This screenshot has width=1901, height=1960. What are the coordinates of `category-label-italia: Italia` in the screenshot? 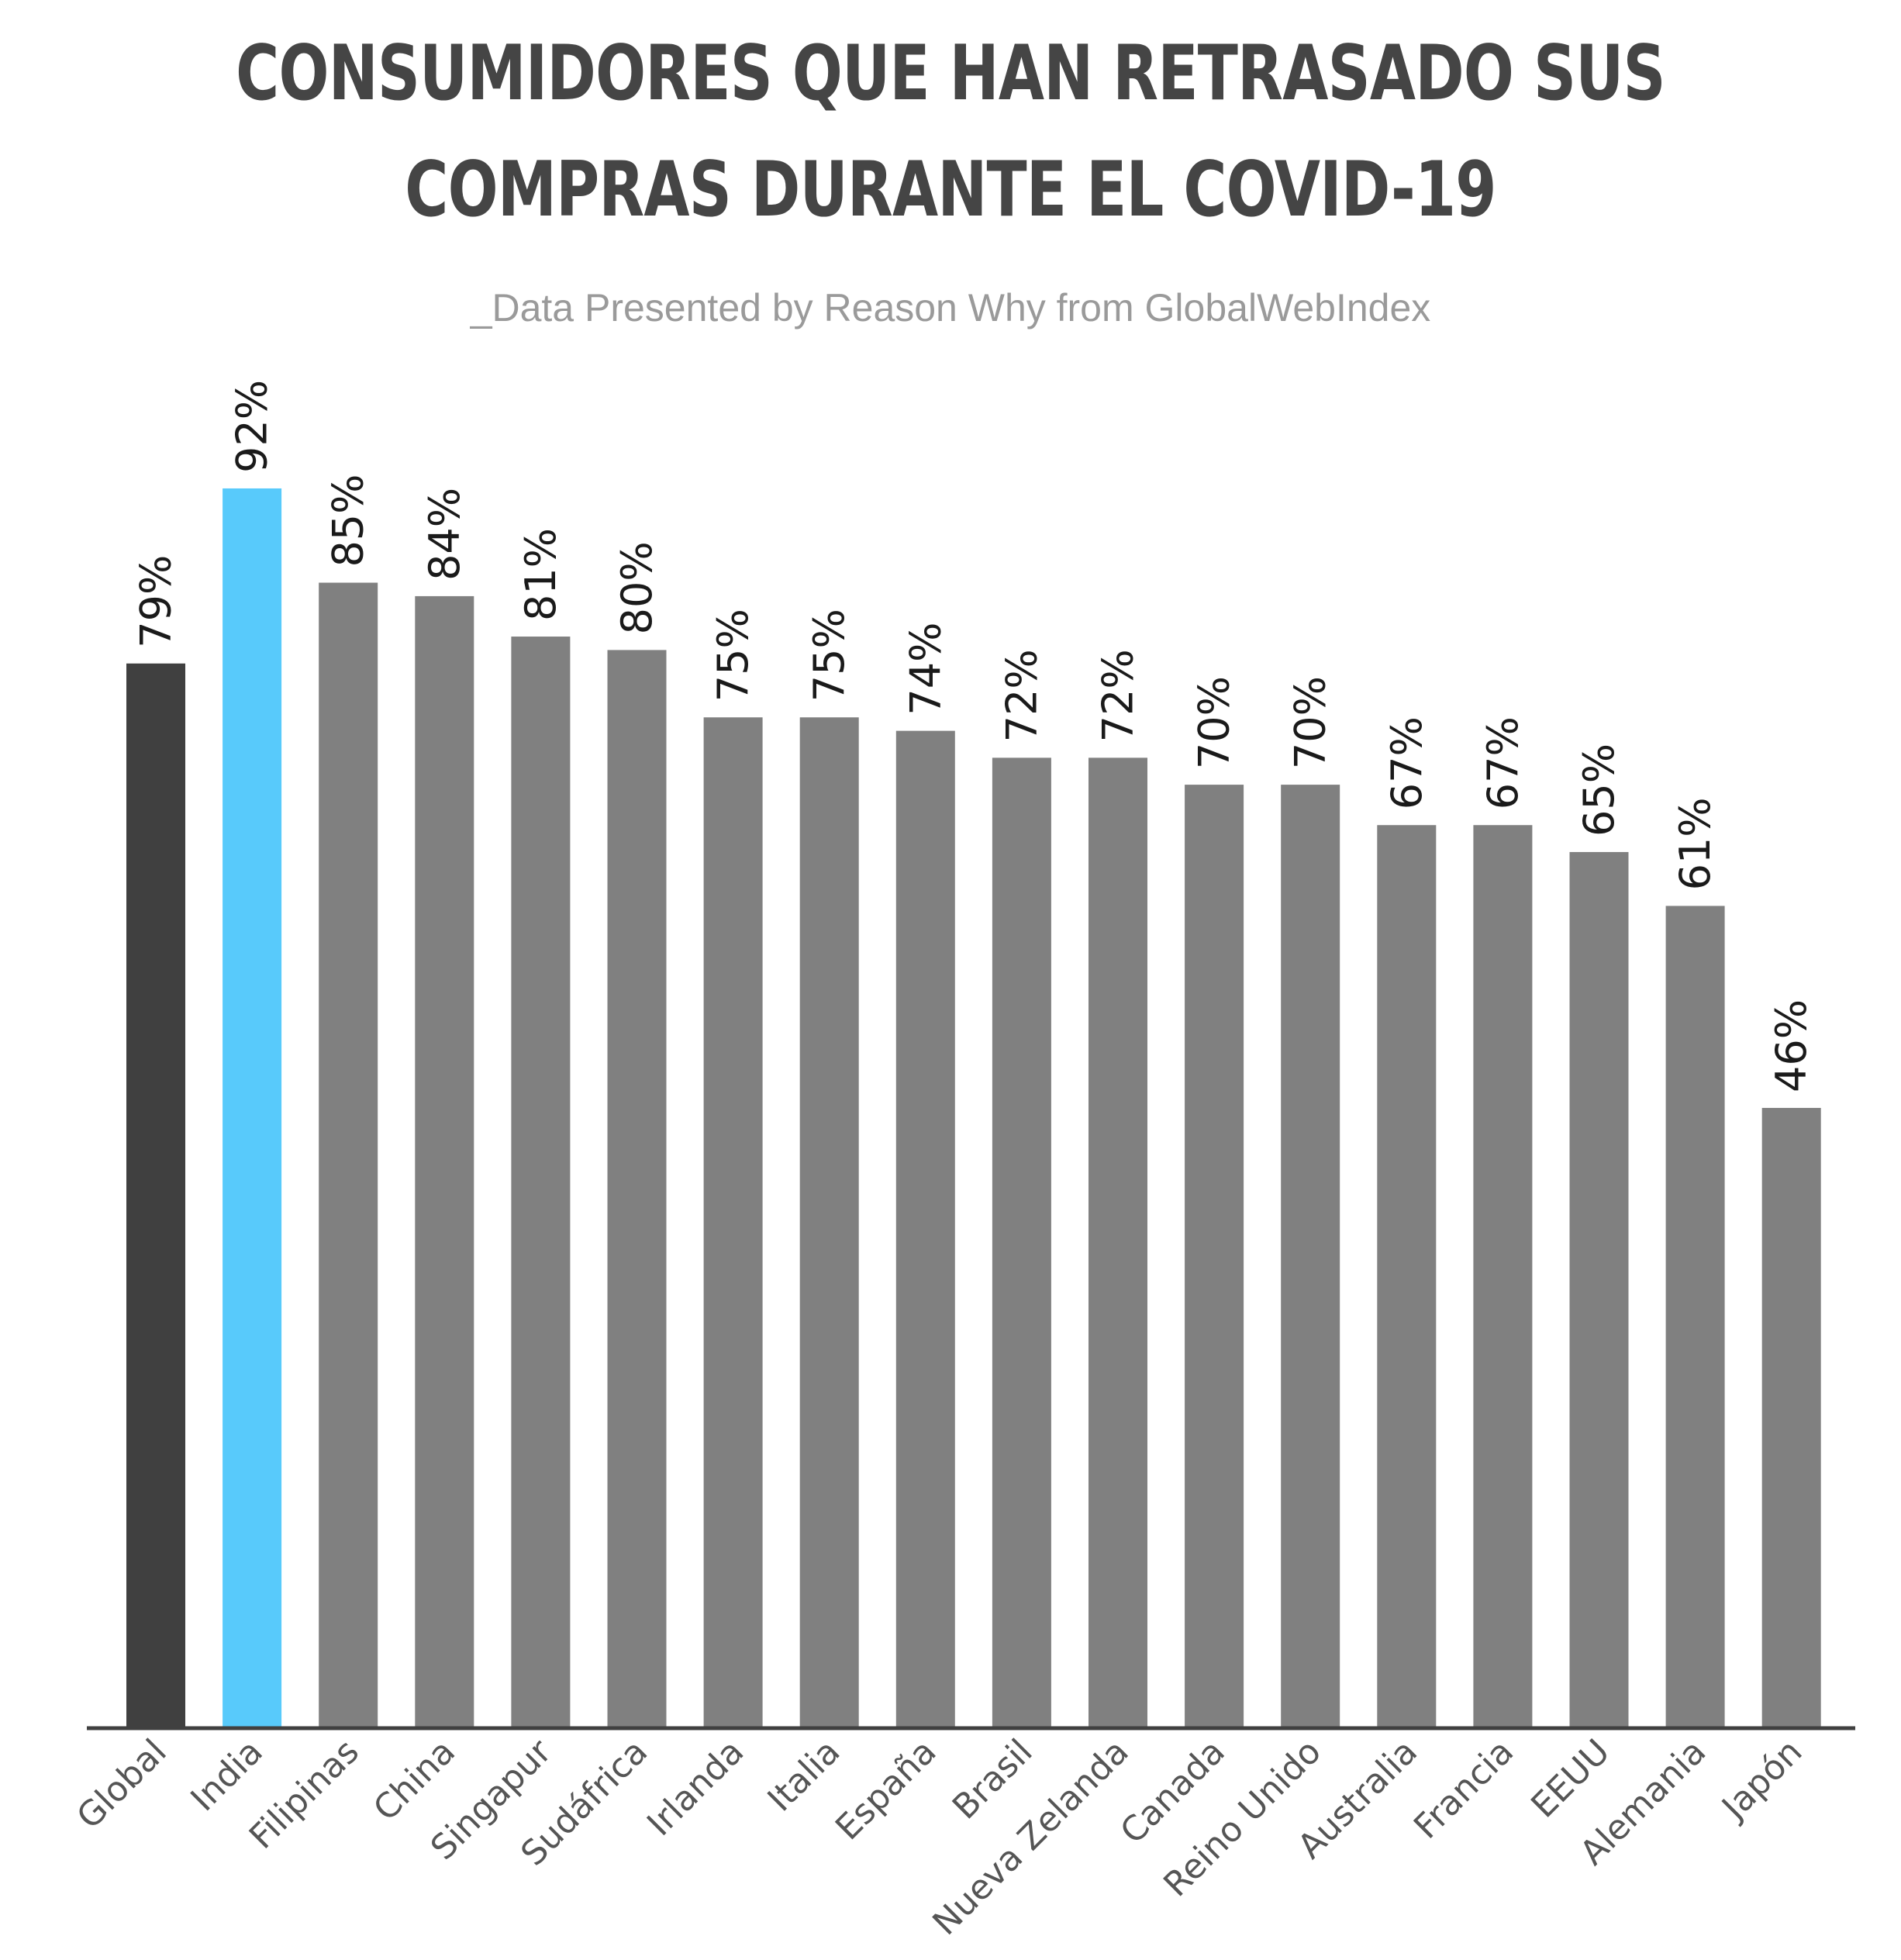 It's located at (804, 1776).